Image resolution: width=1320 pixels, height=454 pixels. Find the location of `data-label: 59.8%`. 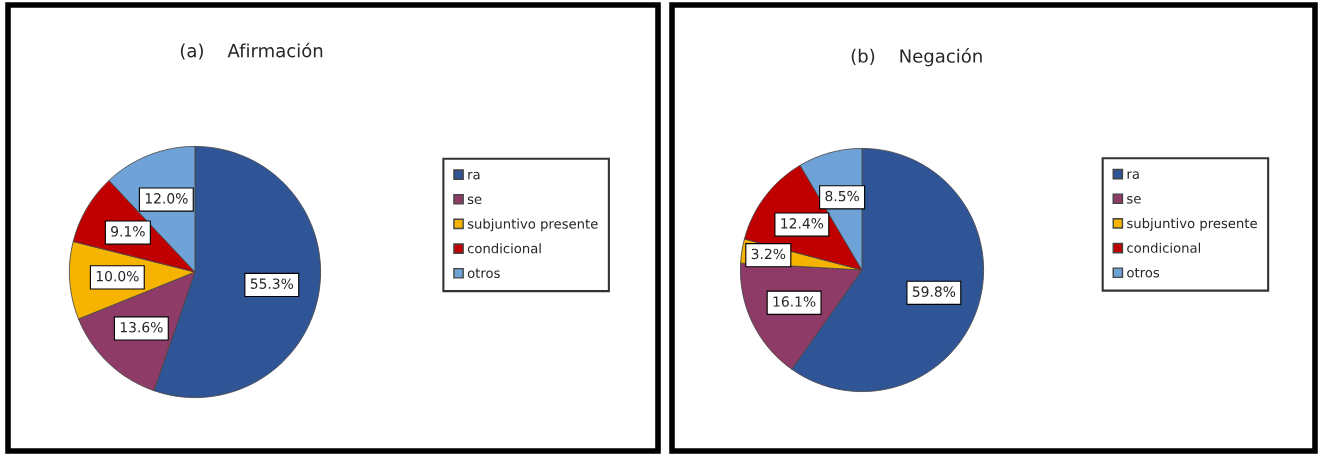

data-label: 59.8% is located at coordinates (934, 291).